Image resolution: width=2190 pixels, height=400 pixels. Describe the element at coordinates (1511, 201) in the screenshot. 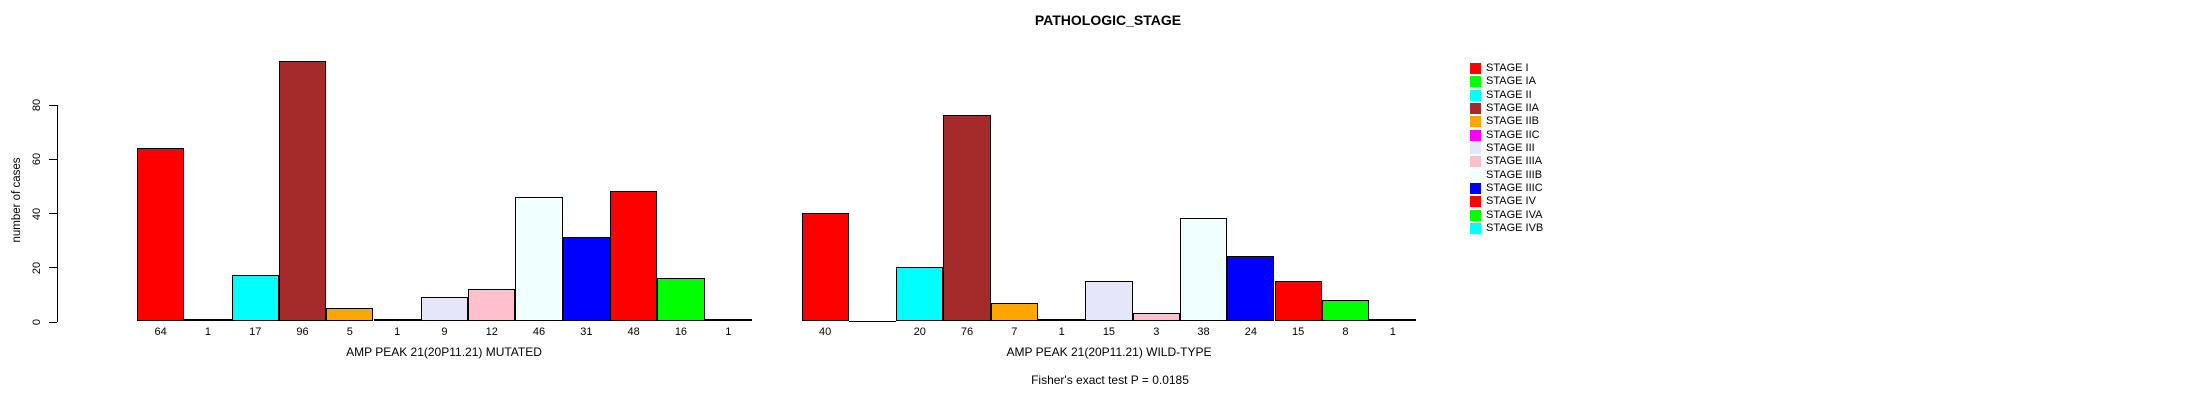

I see `legend-label: STAGE IV` at that location.